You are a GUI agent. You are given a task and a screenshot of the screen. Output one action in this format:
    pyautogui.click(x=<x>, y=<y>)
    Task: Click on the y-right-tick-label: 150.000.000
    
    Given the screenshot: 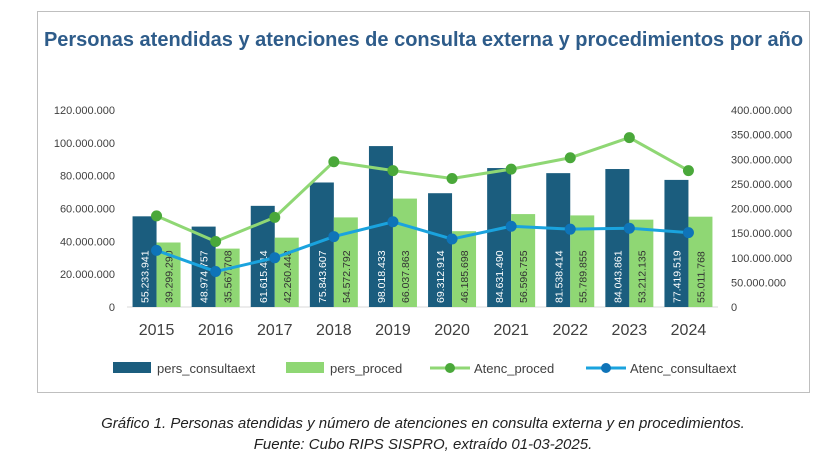 What is the action you would take?
    pyautogui.click(x=761, y=234)
    